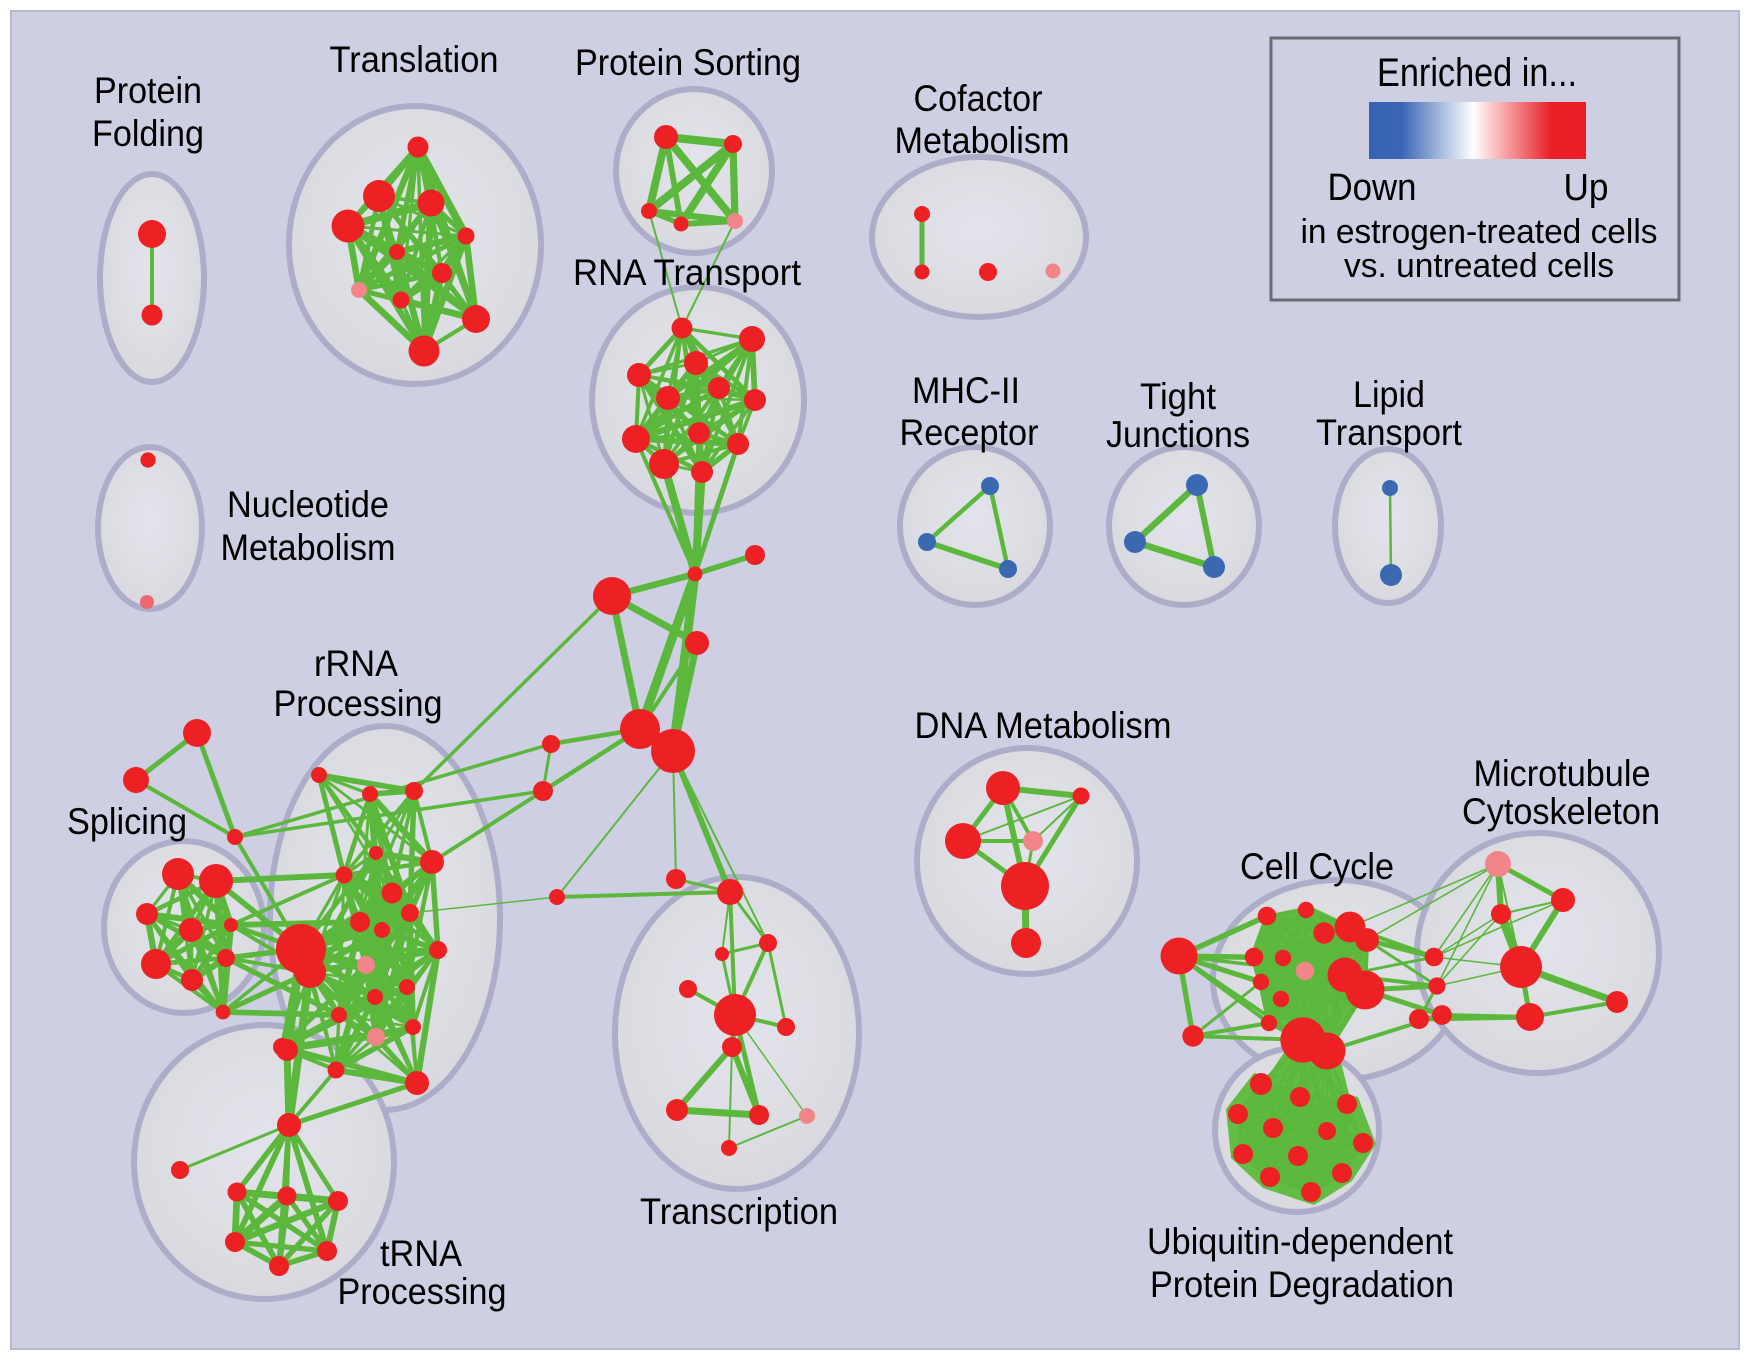 The image size is (1750, 1365). I want to click on svg-text: in estrogen-treated cells, so click(1479, 232).